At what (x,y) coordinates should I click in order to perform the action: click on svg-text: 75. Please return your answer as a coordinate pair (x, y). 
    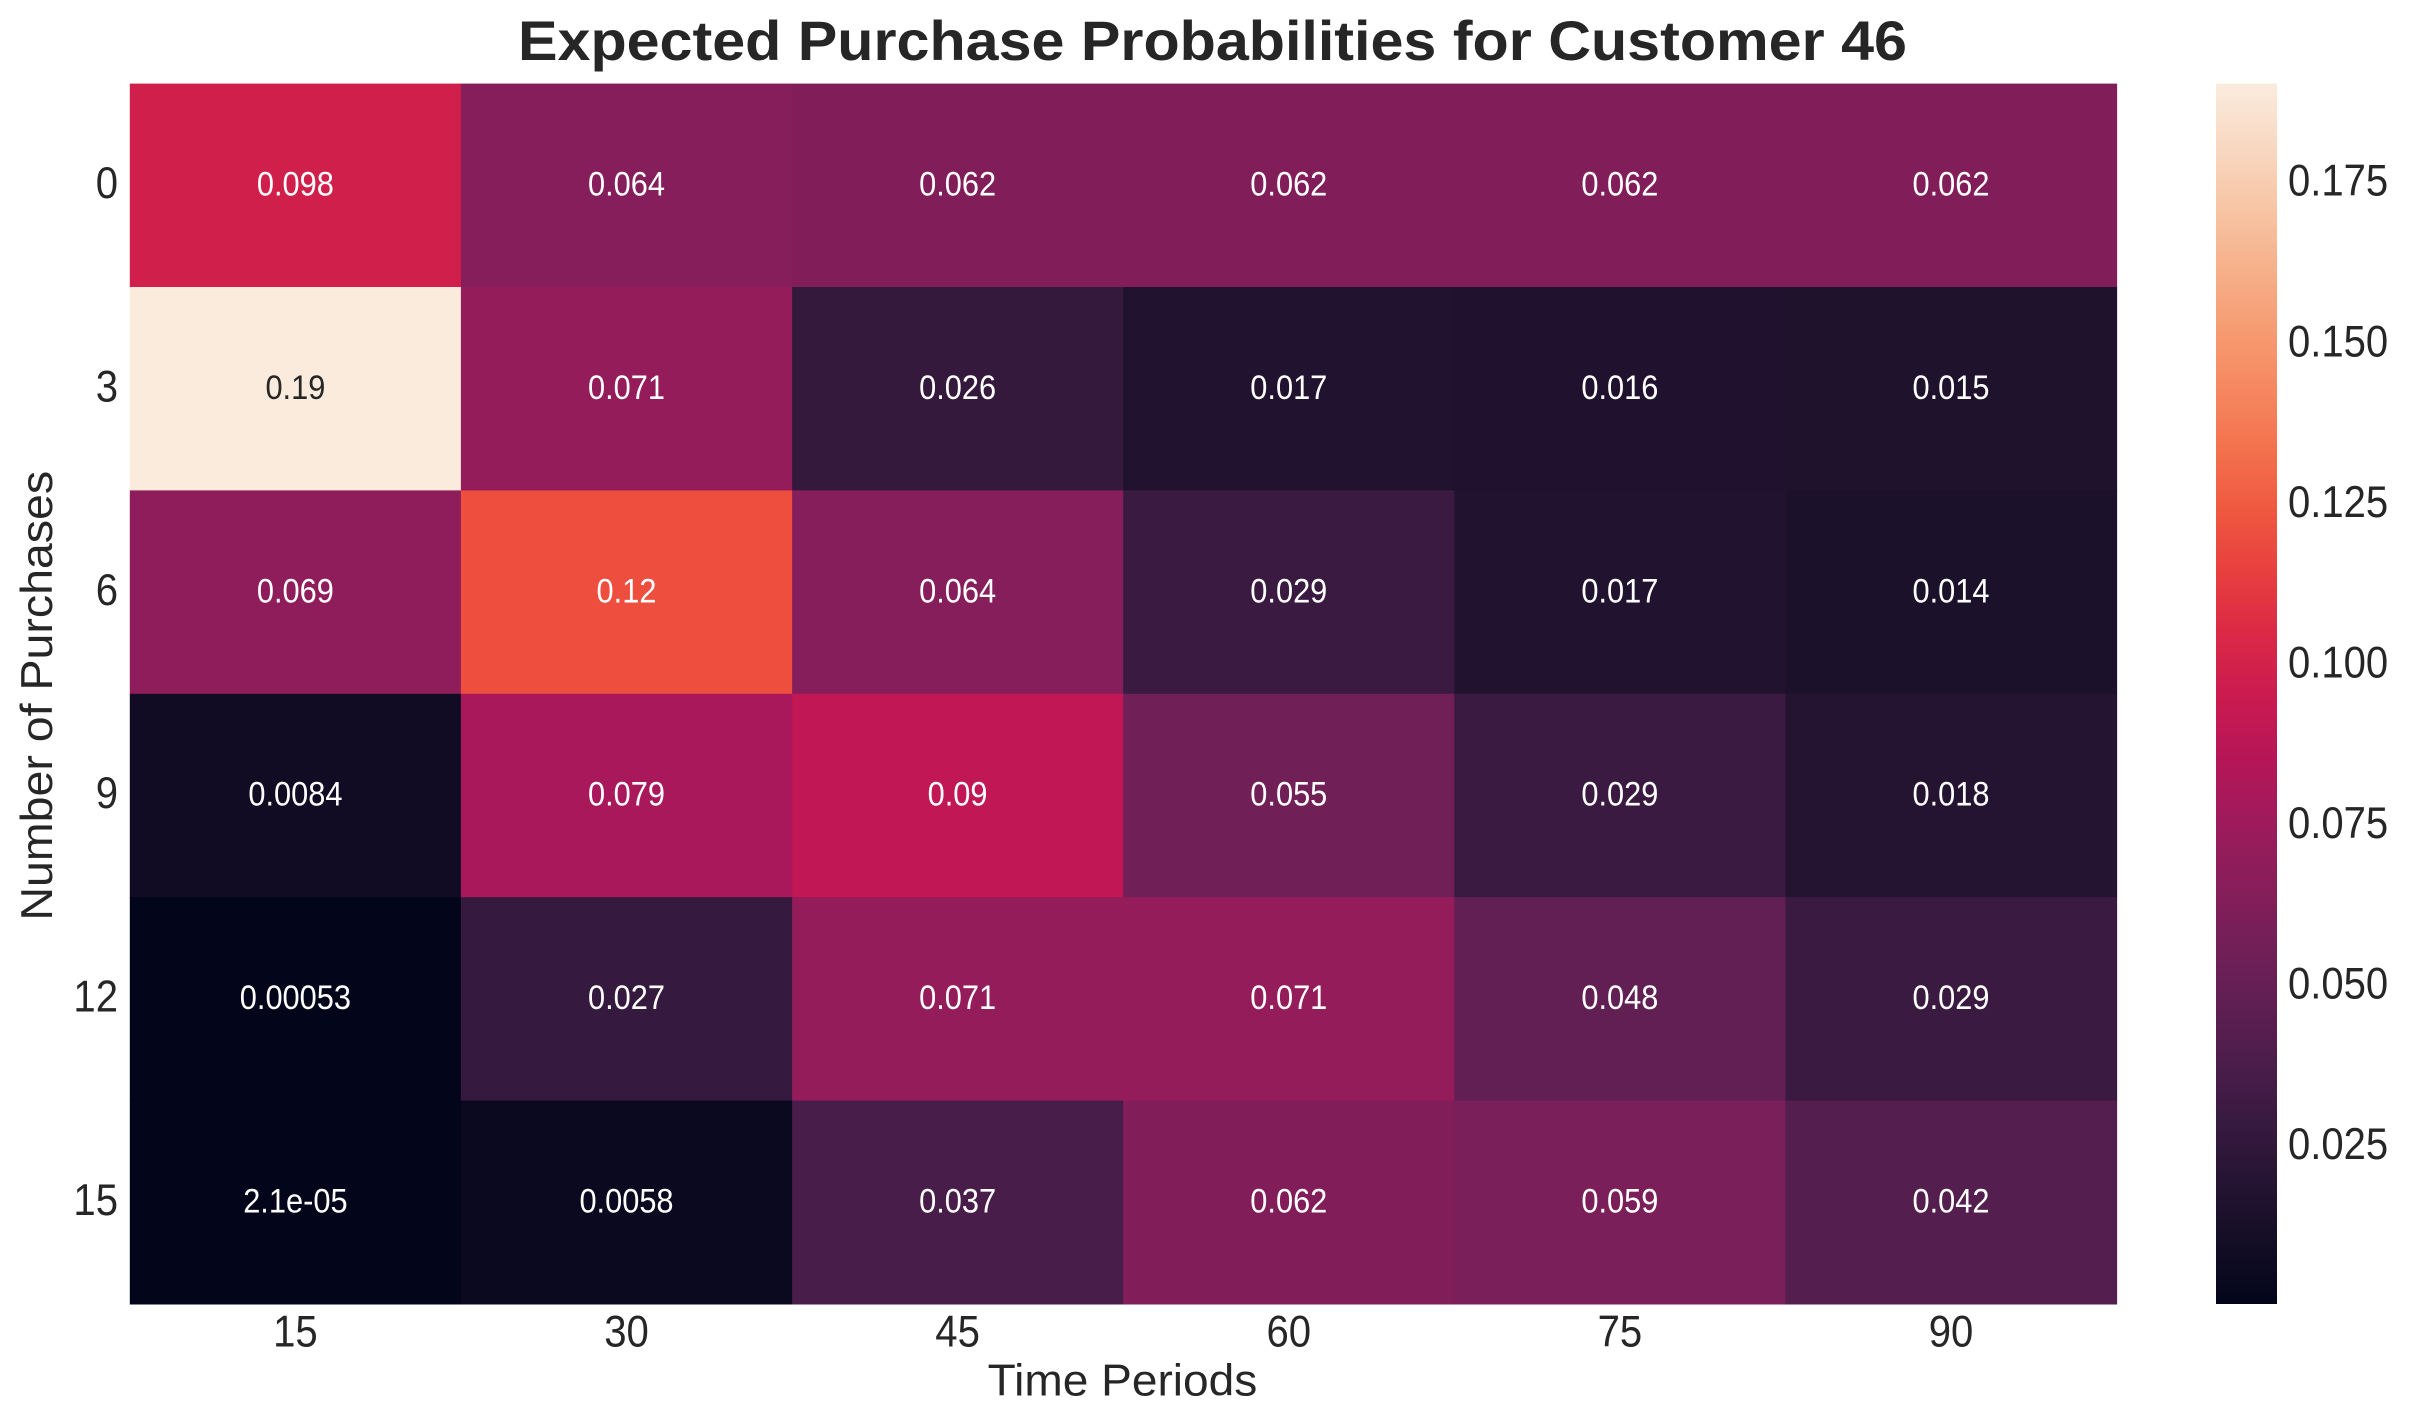
    Looking at the image, I should click on (1620, 1331).